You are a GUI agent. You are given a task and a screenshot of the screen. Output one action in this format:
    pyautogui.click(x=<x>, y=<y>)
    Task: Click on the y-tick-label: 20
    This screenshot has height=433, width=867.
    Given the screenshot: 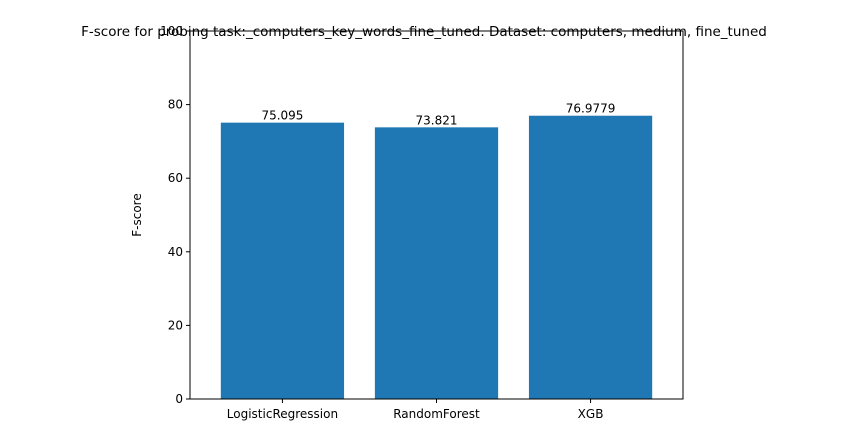 What is the action you would take?
    pyautogui.click(x=175, y=325)
    